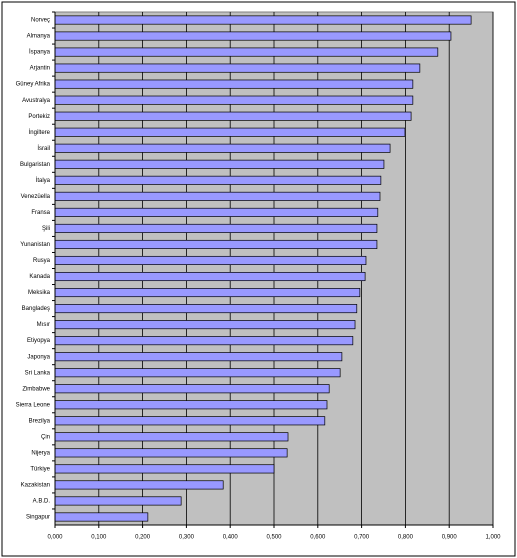  What do you see at coordinates (33, 405) in the screenshot?
I see `y-tick-label: Sierra Leone` at bounding box center [33, 405].